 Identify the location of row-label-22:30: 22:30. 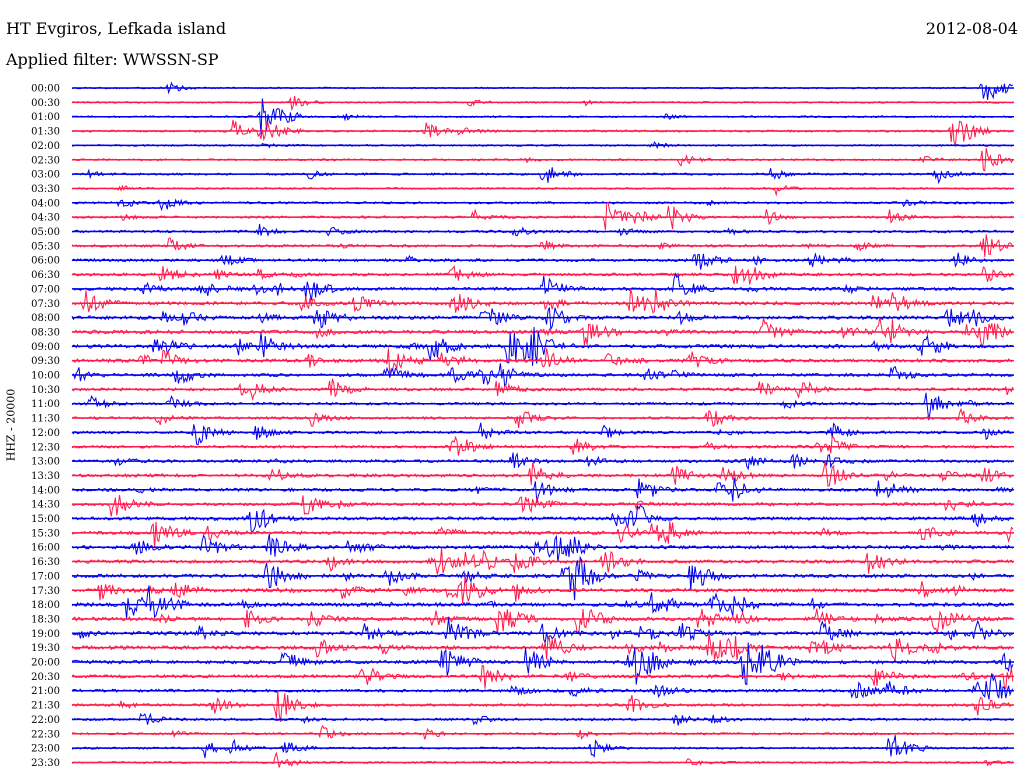
(45, 734).